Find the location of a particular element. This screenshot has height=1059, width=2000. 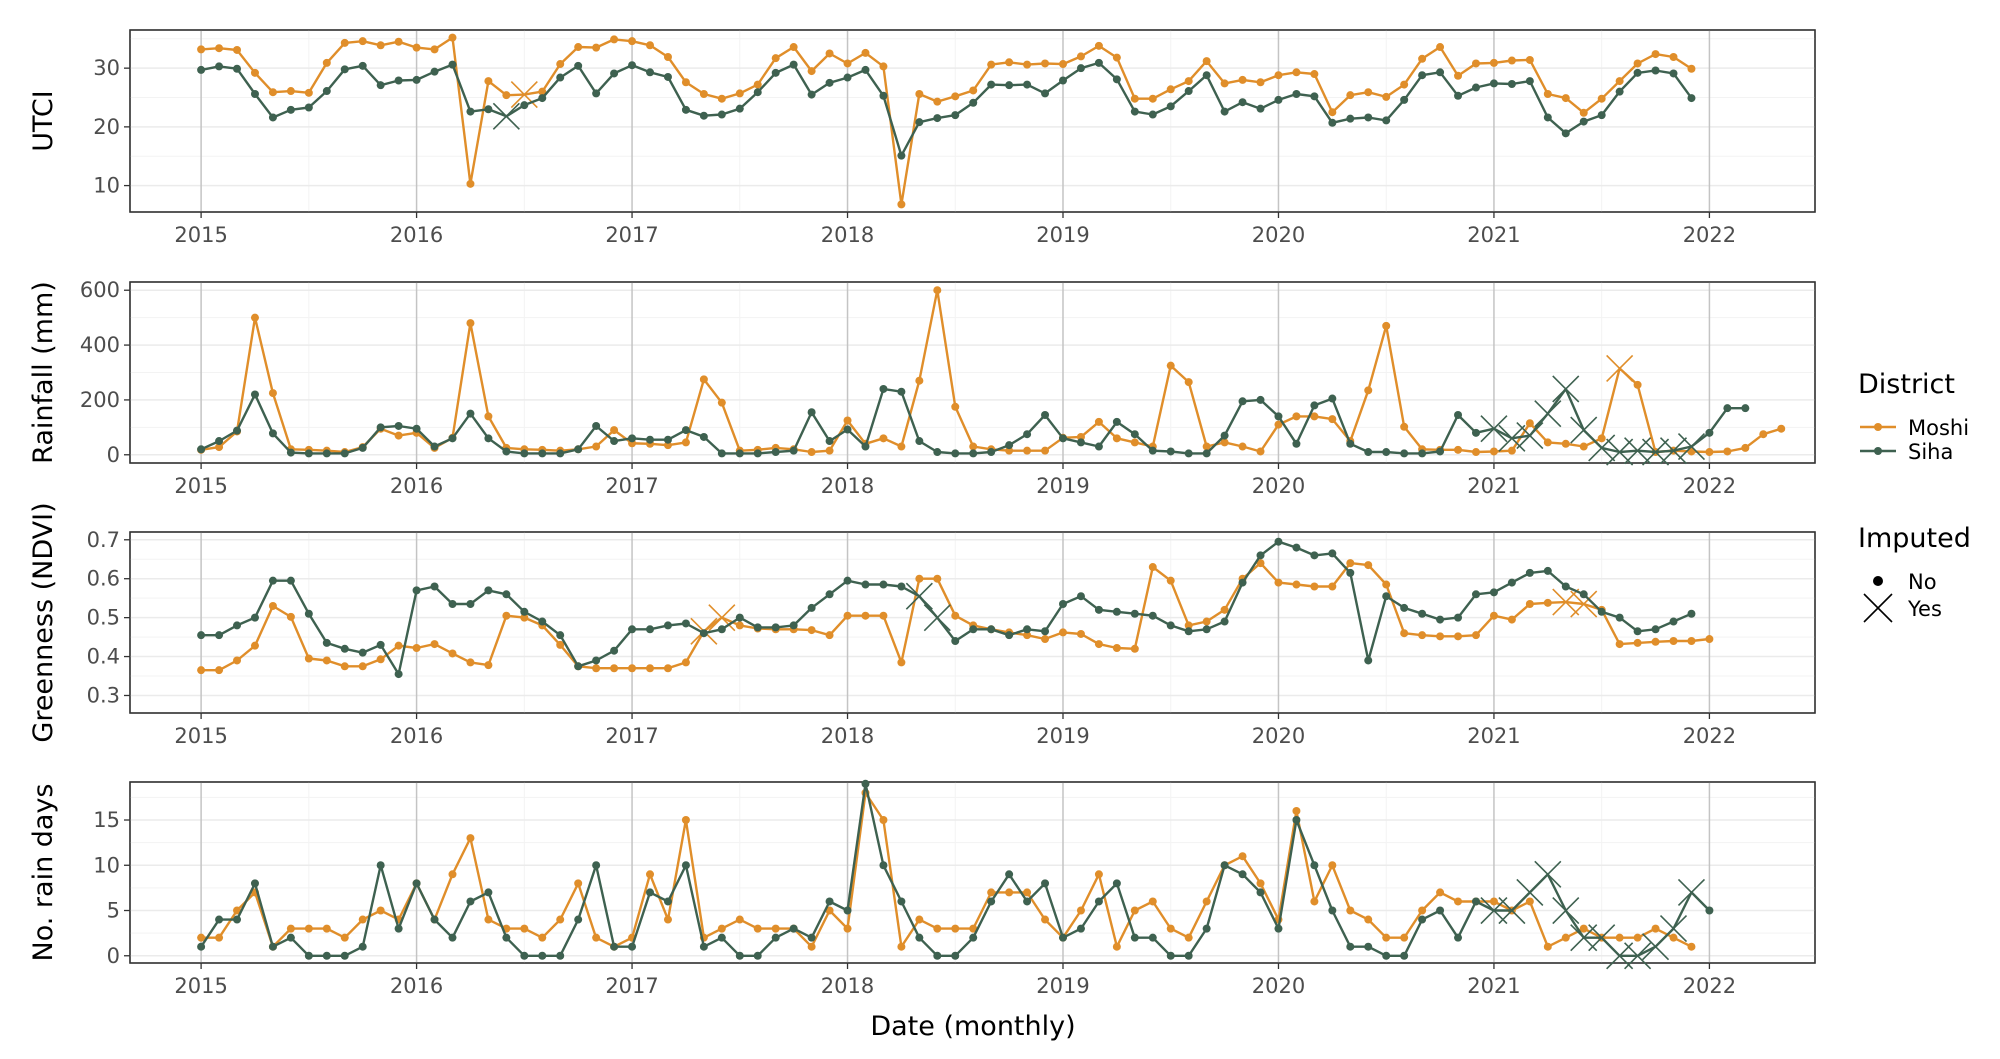

x-tick-label: 2021 is located at coordinates (1493, 986).